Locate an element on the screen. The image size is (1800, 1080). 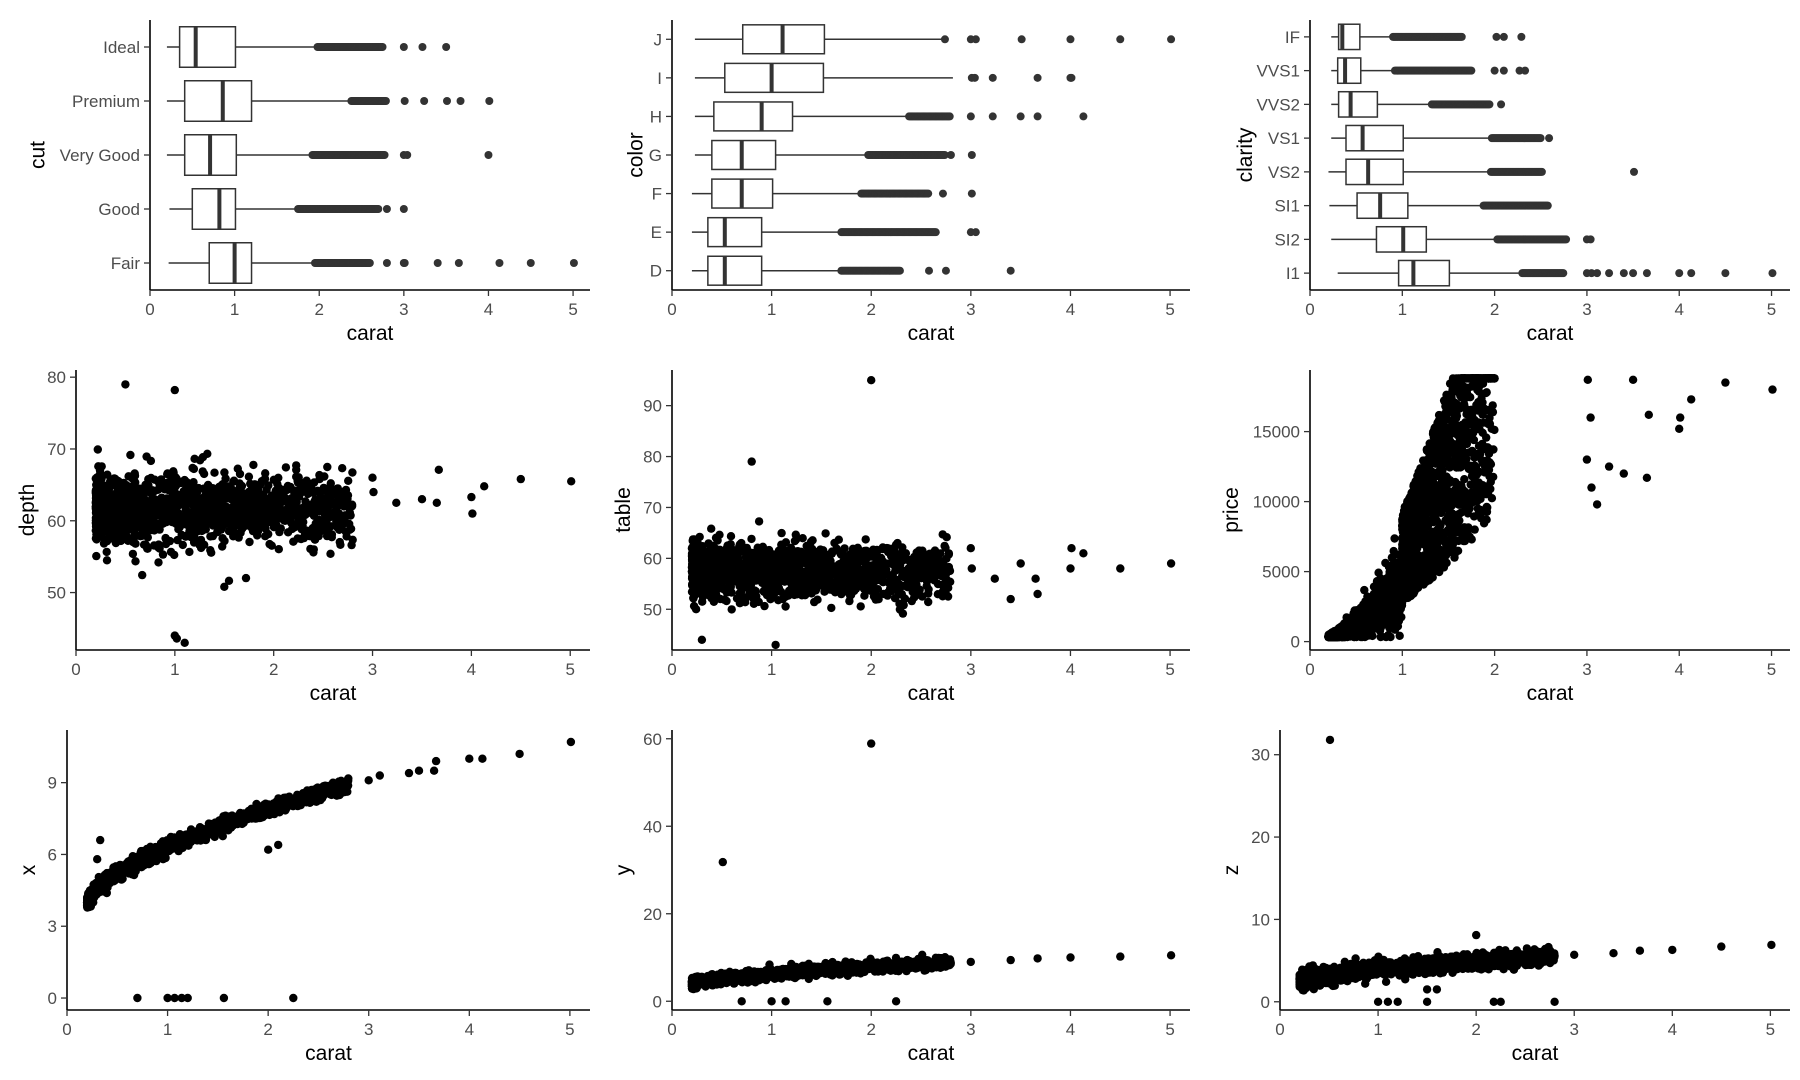
y-axis-title: clarity is located at coordinates (1245, 154).